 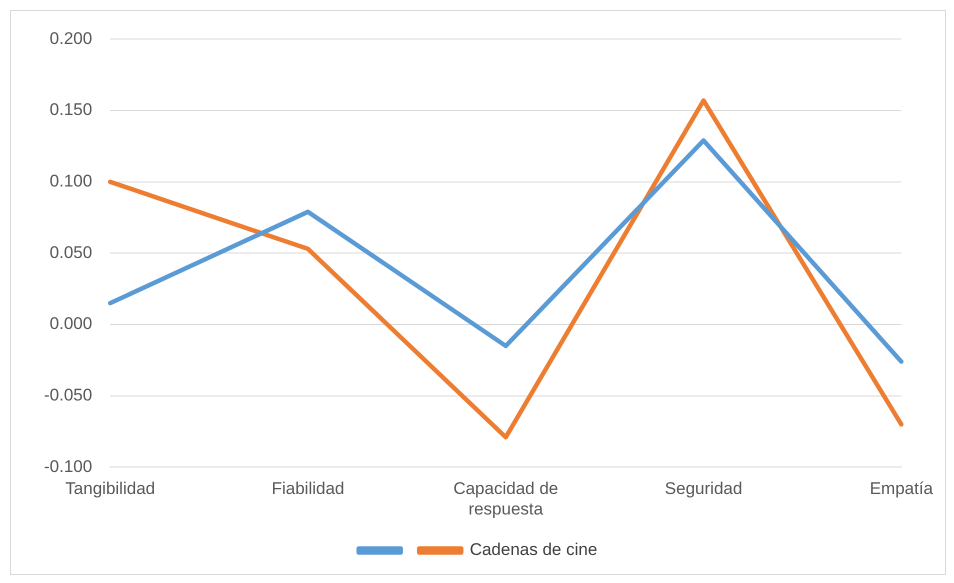 What do you see at coordinates (71, 110) in the screenshot?
I see `y-tick-label: 0.150` at bounding box center [71, 110].